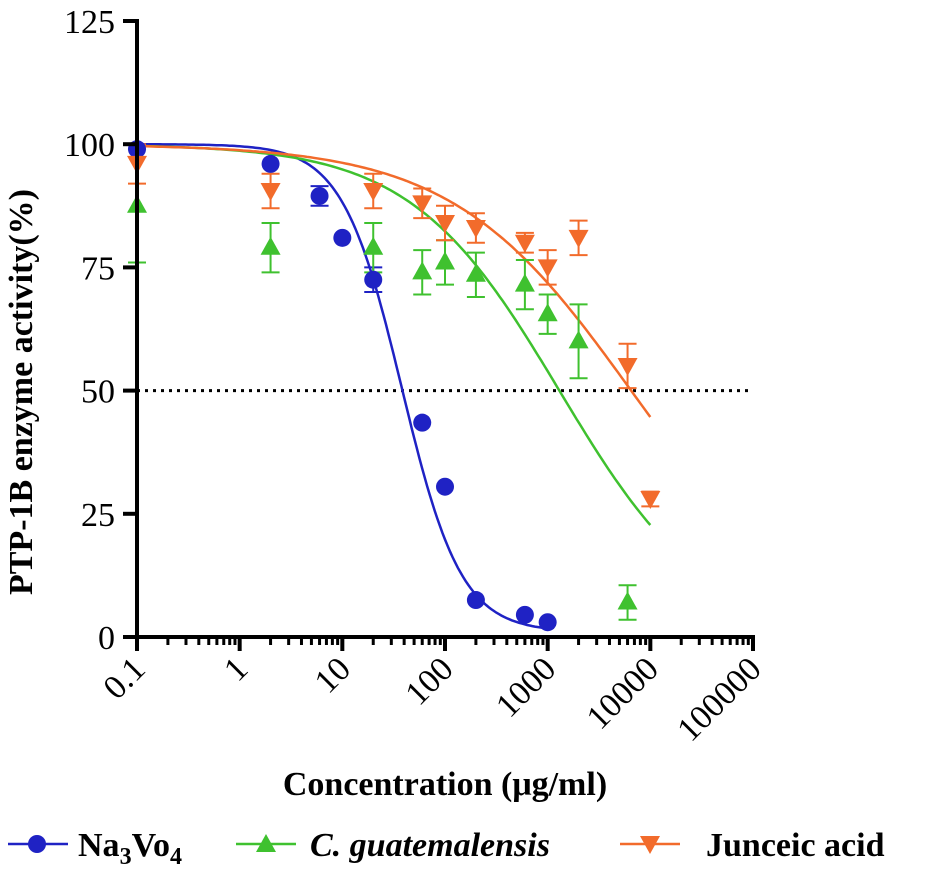 Image resolution: width=927 pixels, height=872 pixels. What do you see at coordinates (98, 392) in the screenshot?
I see `y-tick-label: 50` at bounding box center [98, 392].